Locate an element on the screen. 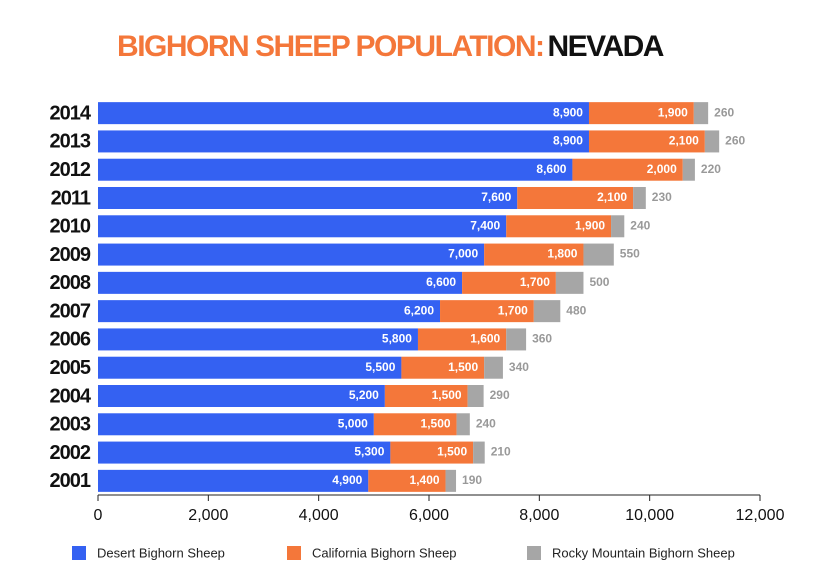 The image size is (820, 580). y-tick-label: 2009 is located at coordinates (70, 255).